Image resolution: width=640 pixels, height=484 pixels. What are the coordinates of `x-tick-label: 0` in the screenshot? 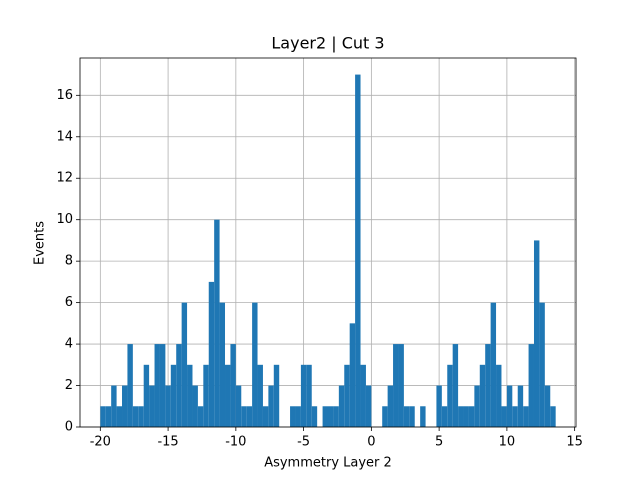 It's located at (371, 442).